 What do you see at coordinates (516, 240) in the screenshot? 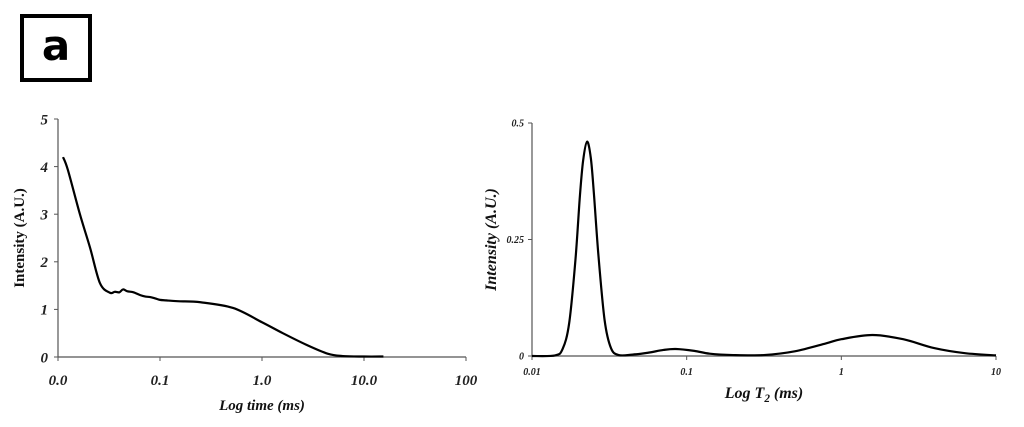
I see `y-tick-label: 0.25` at bounding box center [516, 240].